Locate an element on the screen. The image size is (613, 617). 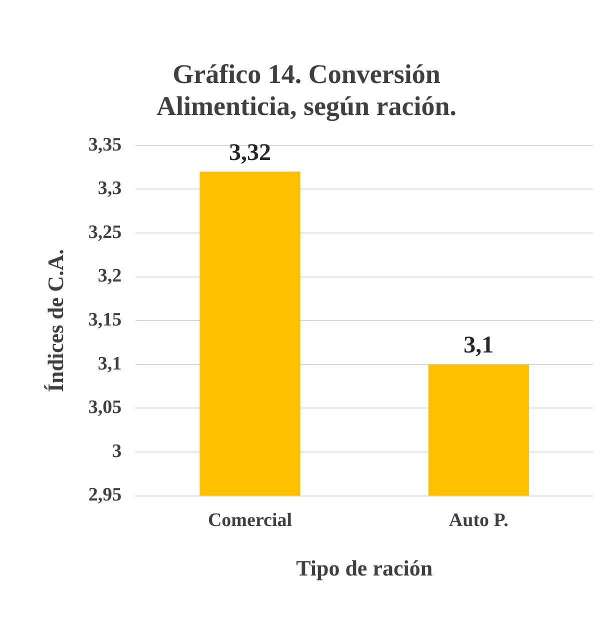
y-tick-label: 3,2 is located at coordinates (110, 276).